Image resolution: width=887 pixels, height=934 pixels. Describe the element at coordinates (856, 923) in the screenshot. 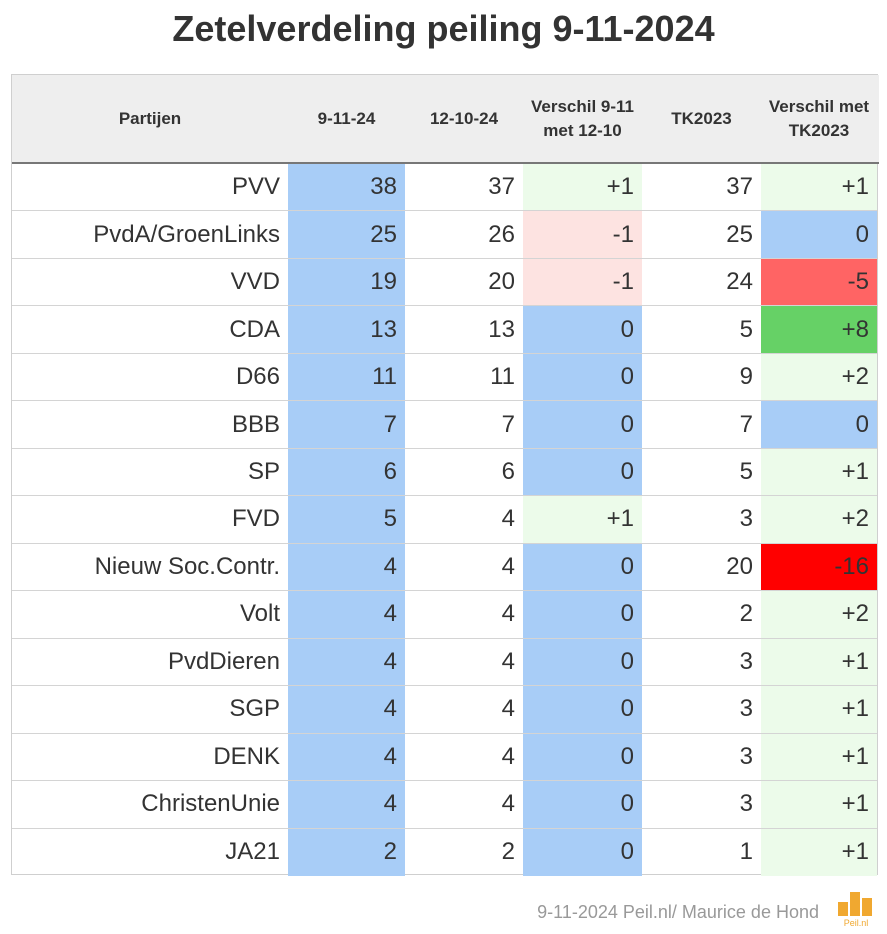

I see `logo-text: Peil.nl` at that location.